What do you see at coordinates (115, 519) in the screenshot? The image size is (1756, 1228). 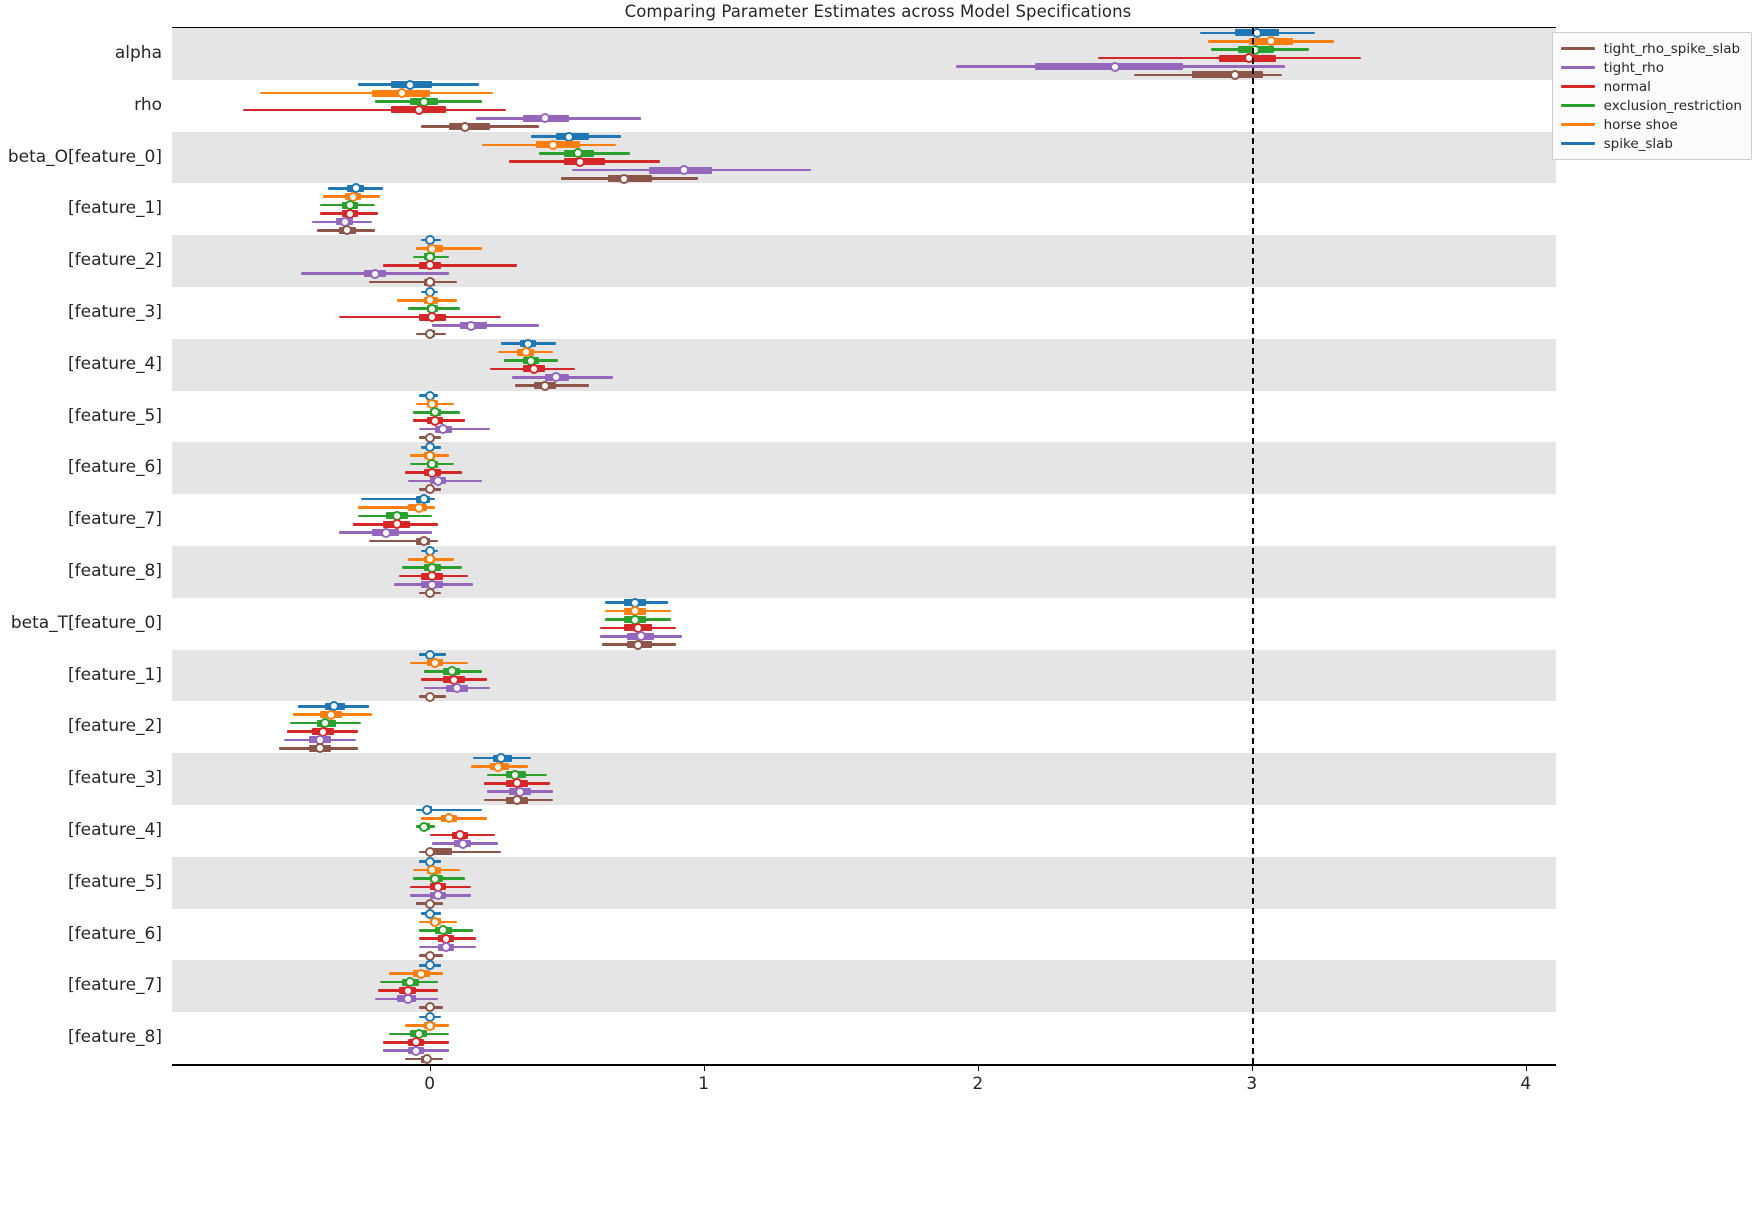 I see `y-tick-label: [feature_7]` at bounding box center [115, 519].